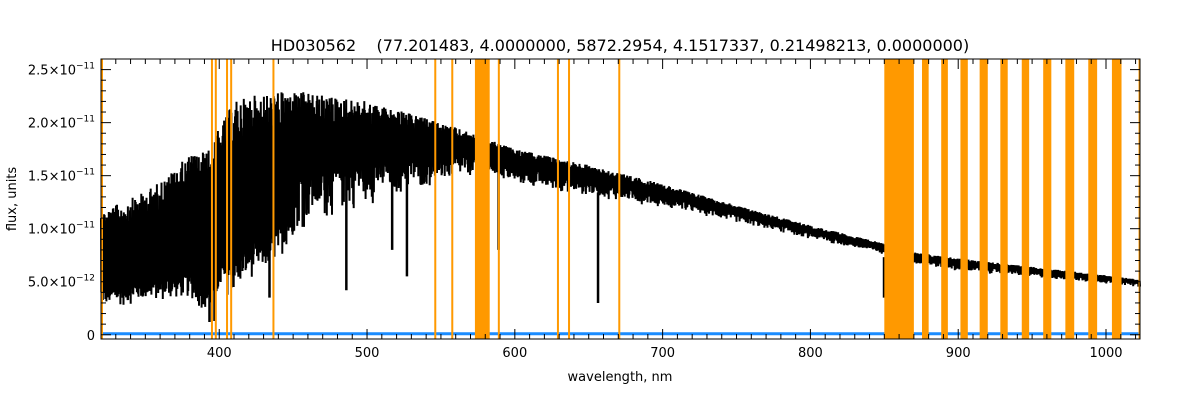 This screenshot has height=404, width=1200. Describe the element at coordinates (219, 353) in the screenshot. I see `x-tick-label: 400` at that location.